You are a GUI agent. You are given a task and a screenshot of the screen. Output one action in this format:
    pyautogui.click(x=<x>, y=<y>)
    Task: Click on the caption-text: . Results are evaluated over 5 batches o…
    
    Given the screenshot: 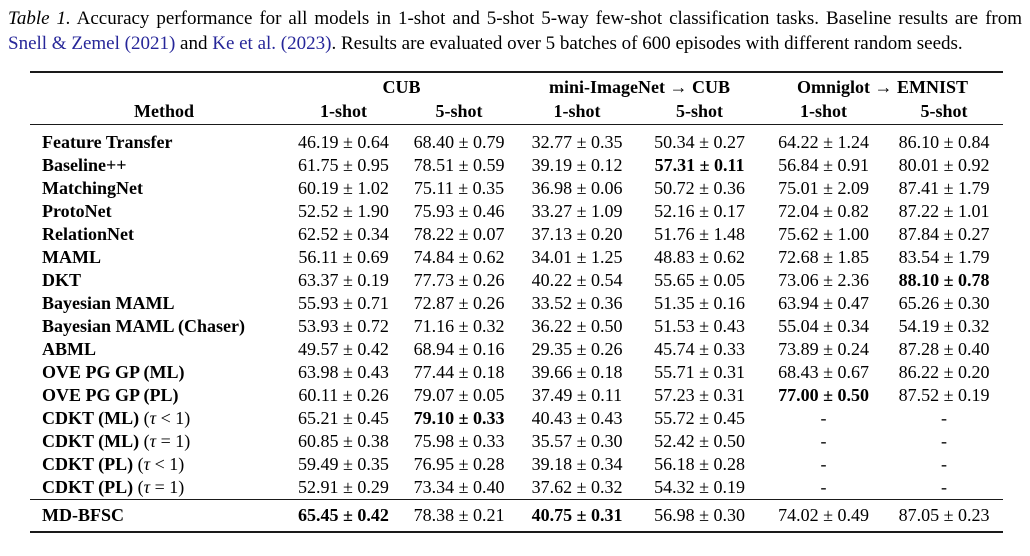 What is the action you would take?
    pyautogui.click(x=647, y=43)
    